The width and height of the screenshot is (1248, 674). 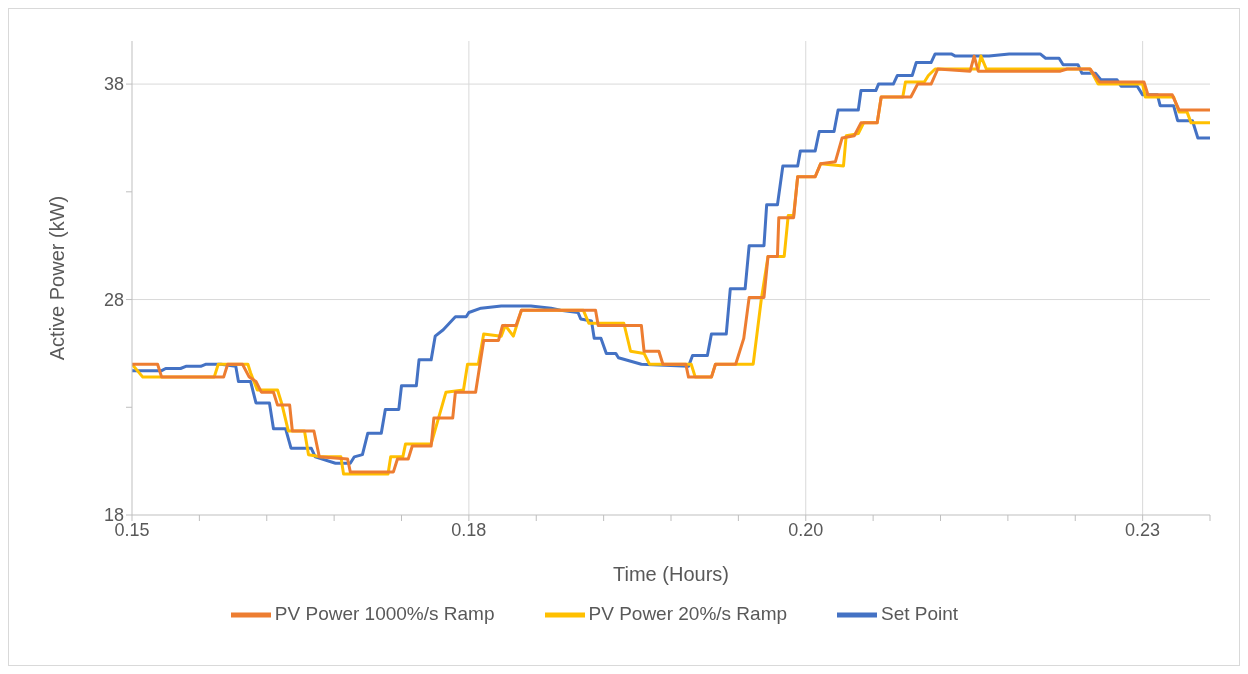 I want to click on x-tick-label: 0.23, so click(x=1143, y=529).